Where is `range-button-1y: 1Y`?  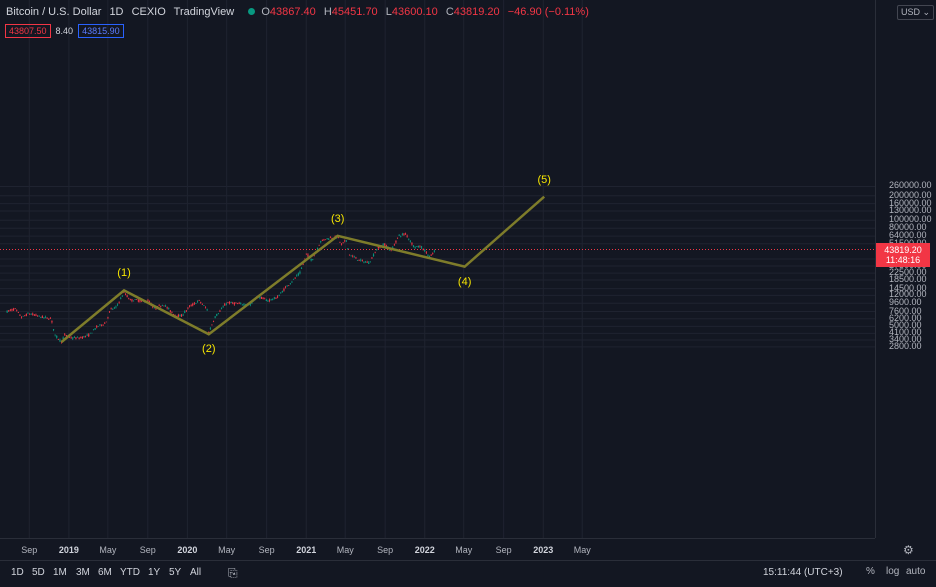 range-button-1y: 1Y is located at coordinates (154, 572).